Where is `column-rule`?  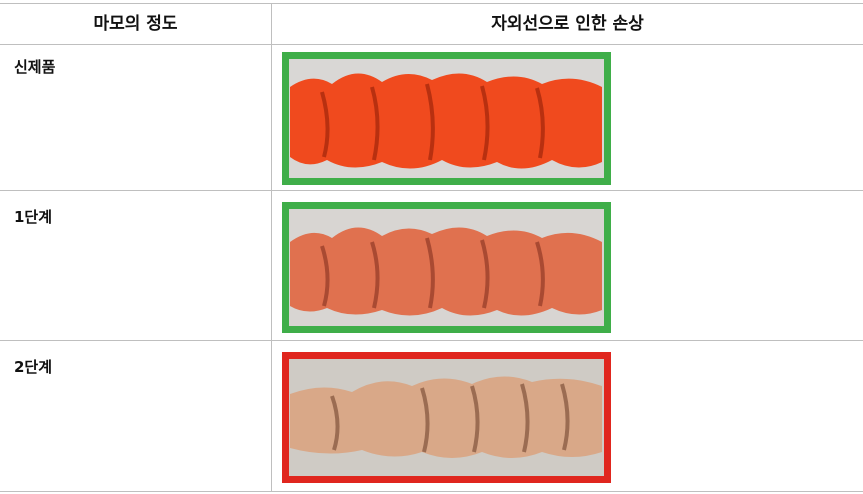
column-rule is located at coordinates (271, 247).